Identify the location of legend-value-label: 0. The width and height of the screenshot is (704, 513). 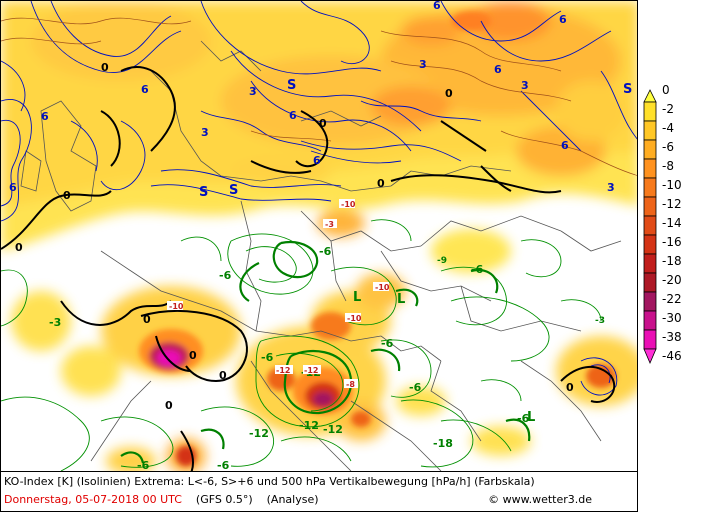
(666, 90).